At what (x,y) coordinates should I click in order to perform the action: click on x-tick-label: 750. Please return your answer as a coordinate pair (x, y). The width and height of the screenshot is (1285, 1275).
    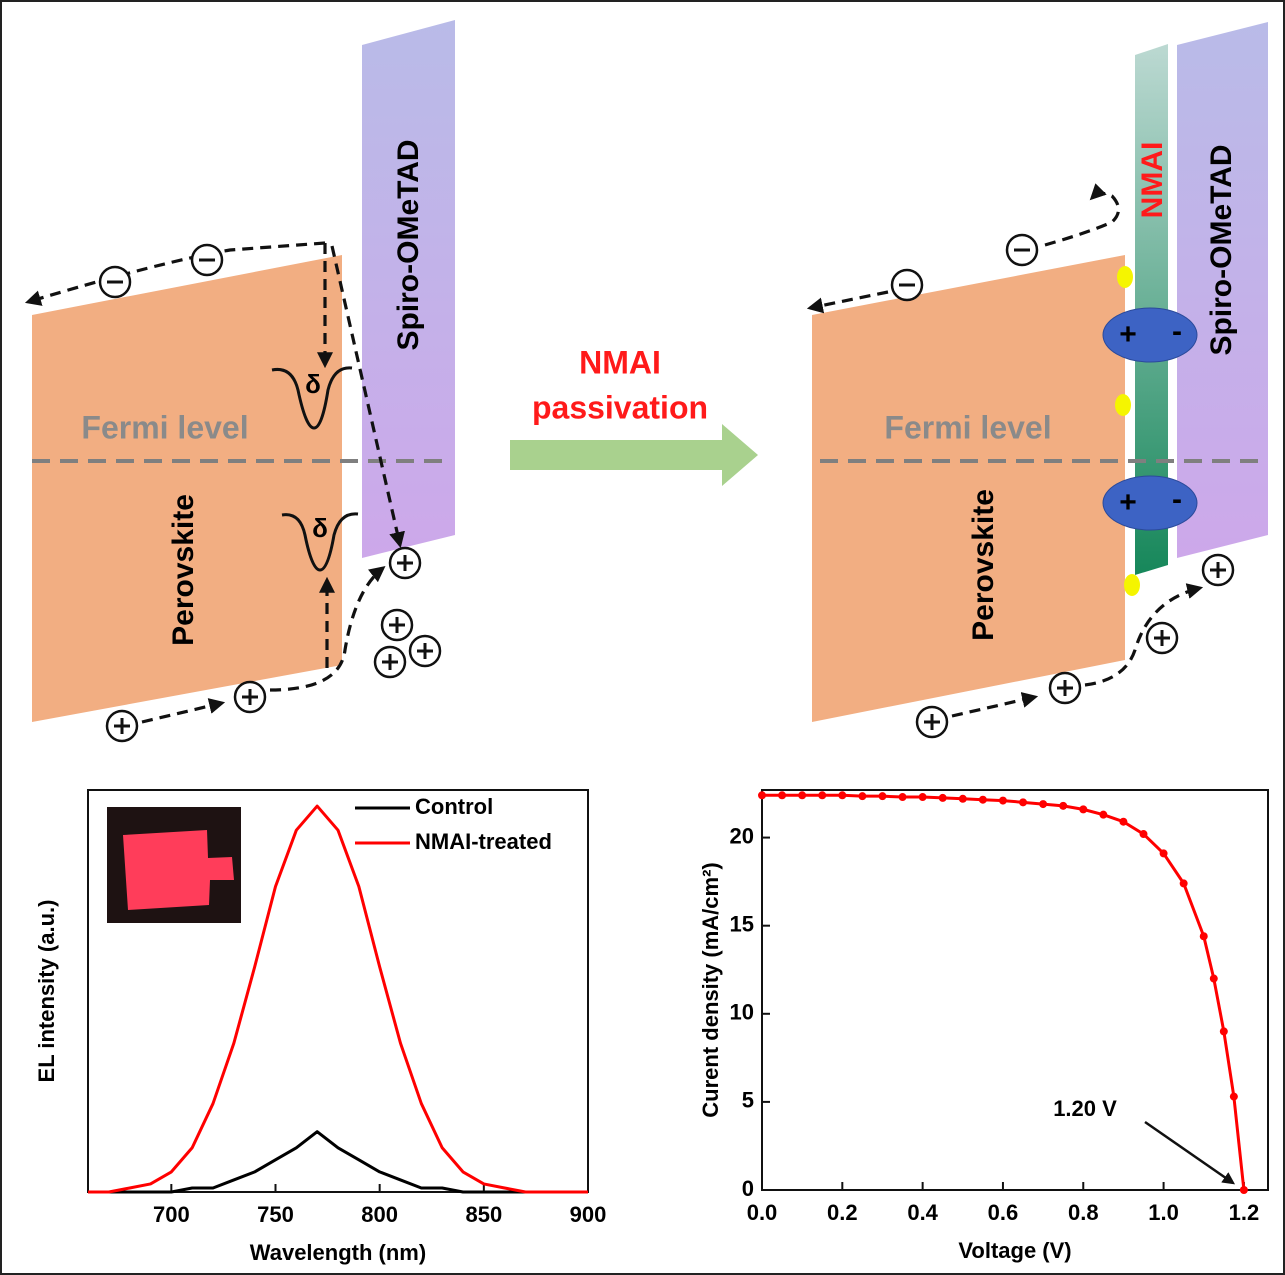
    Looking at the image, I should click on (275, 1214).